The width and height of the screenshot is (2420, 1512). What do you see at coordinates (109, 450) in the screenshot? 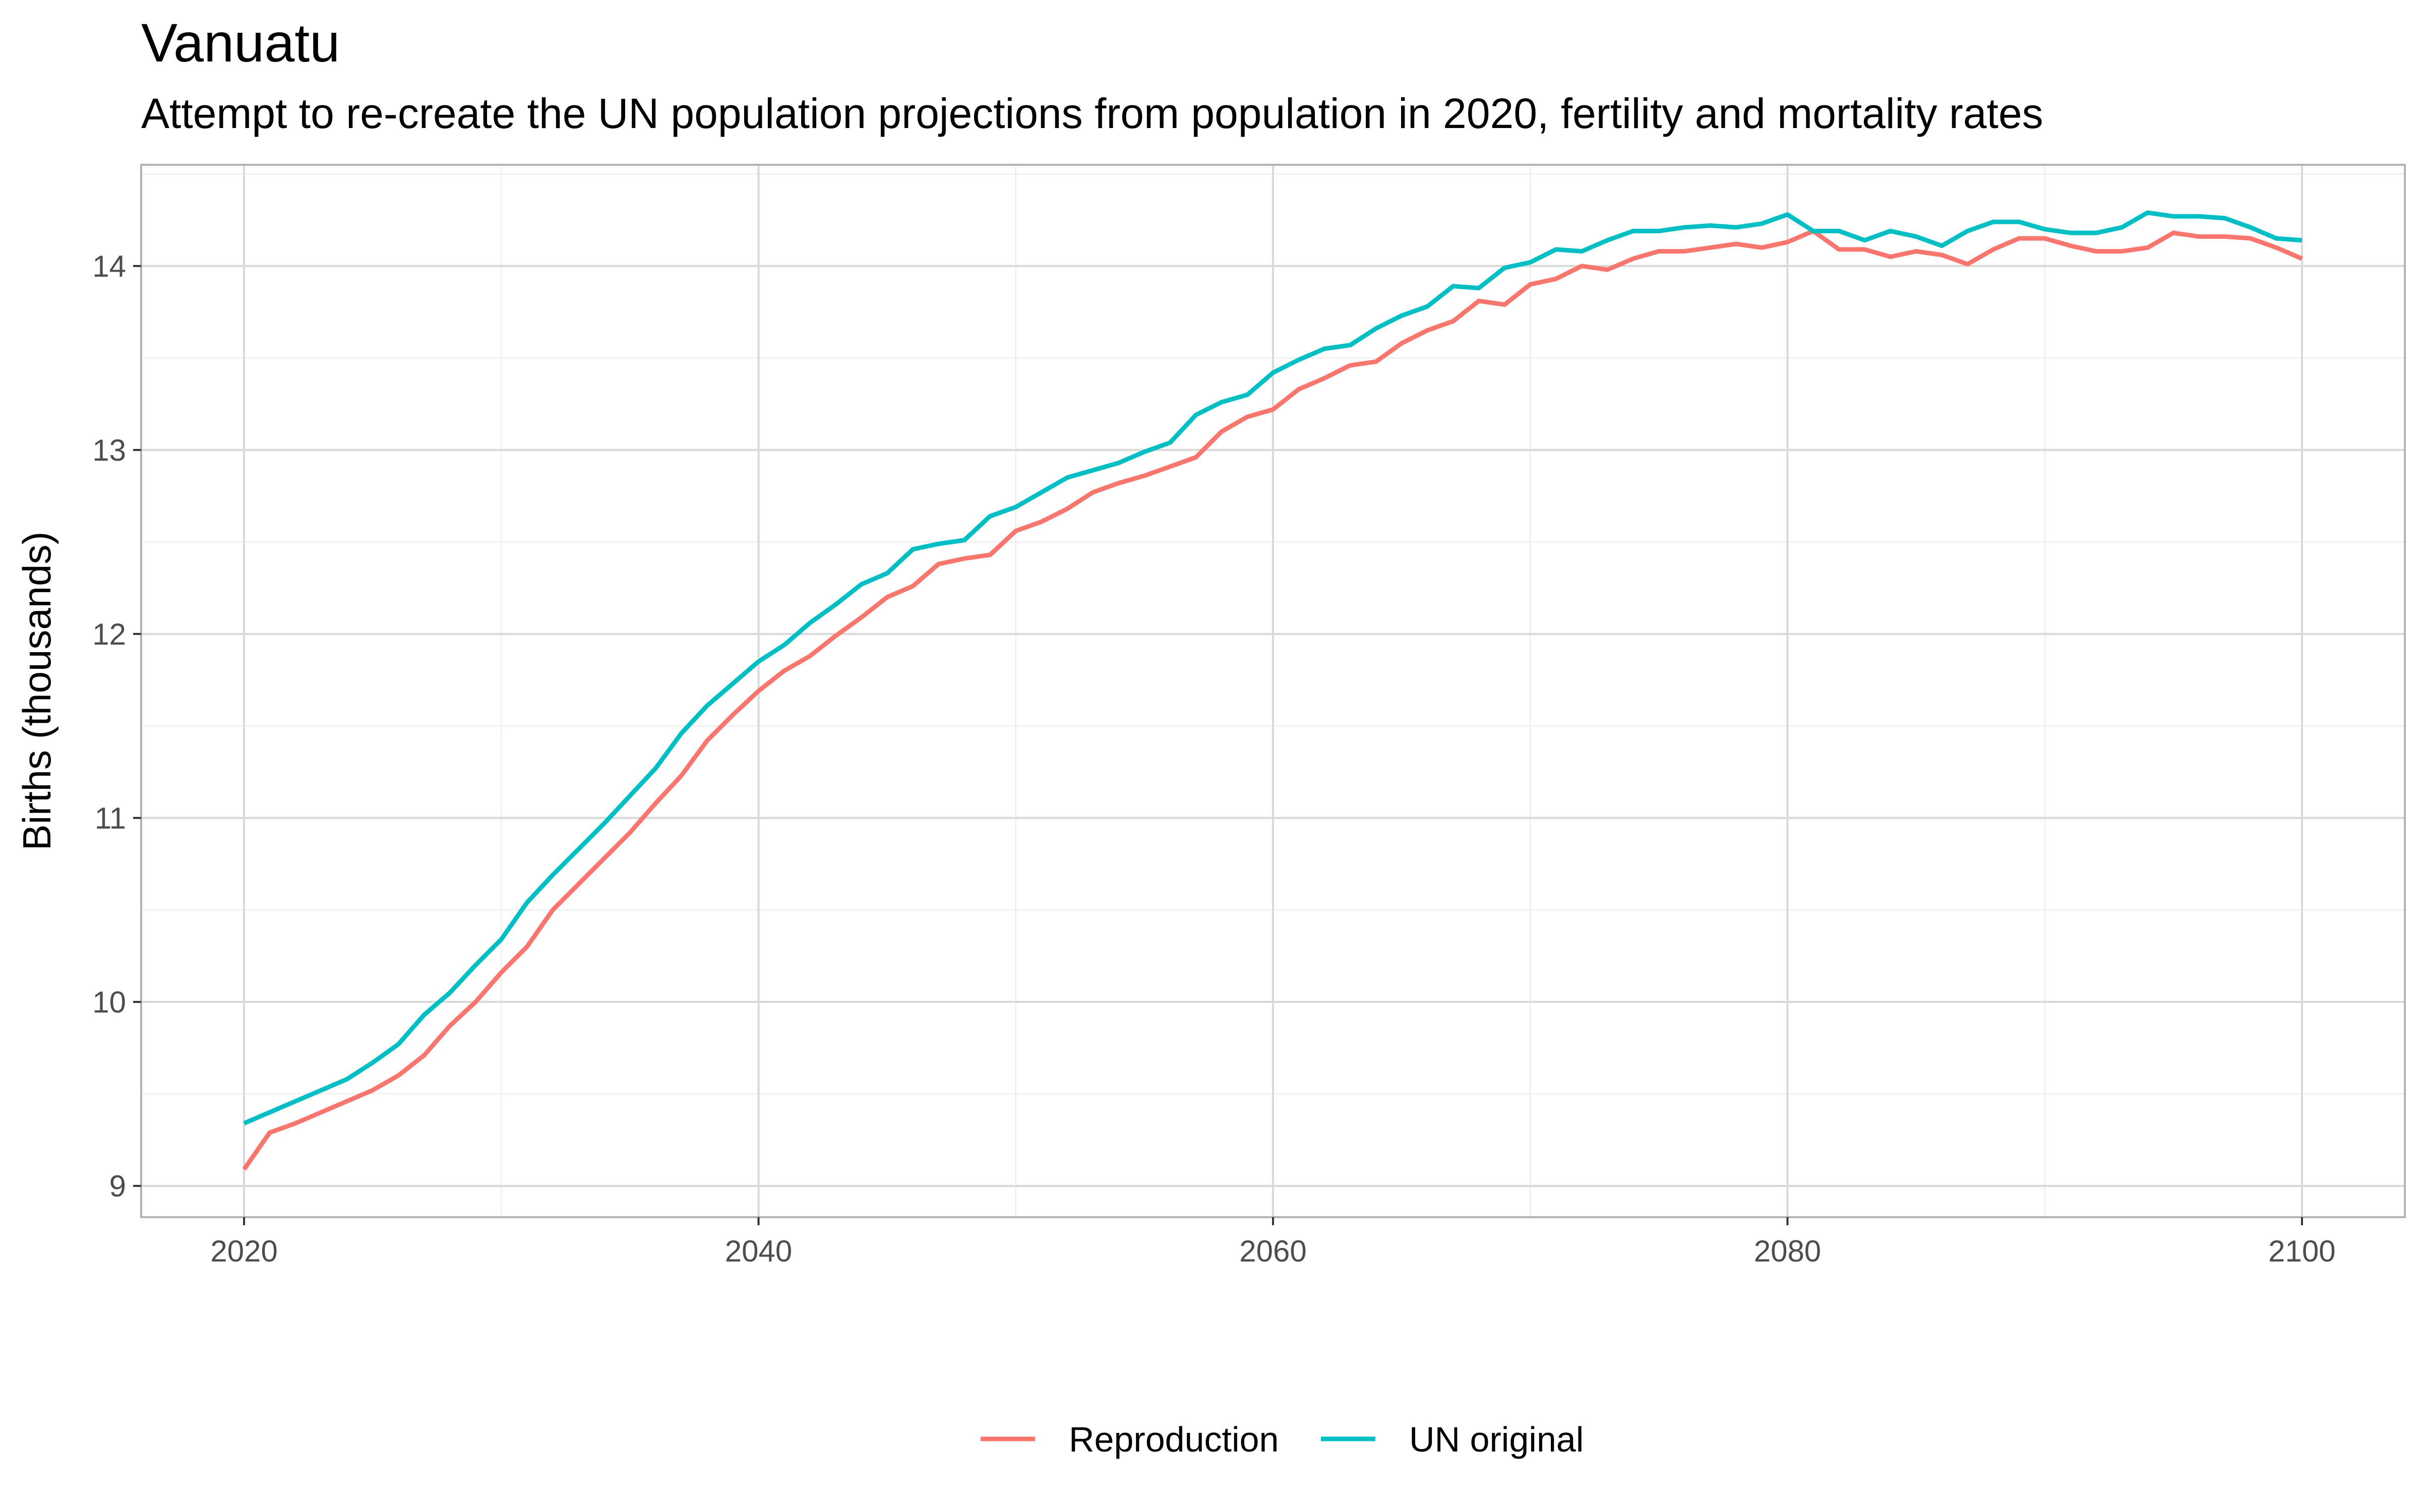
I see `y-tick-label: 13` at bounding box center [109, 450].